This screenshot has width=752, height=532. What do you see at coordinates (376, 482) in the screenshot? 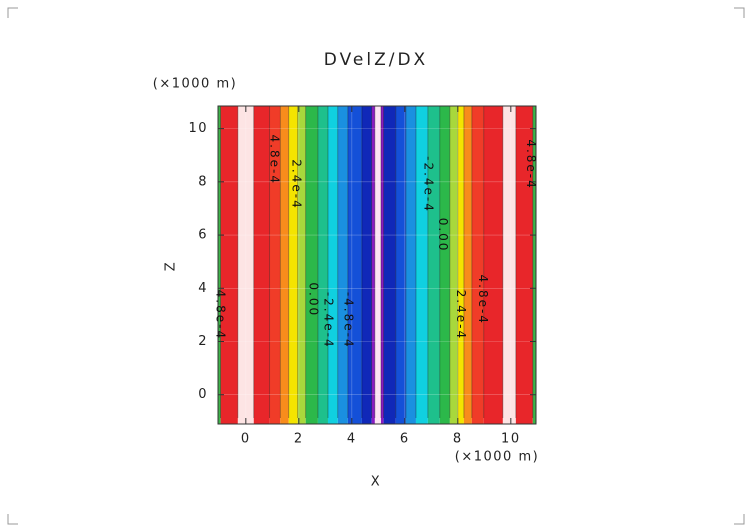
I see `x-axis-label: X` at bounding box center [376, 482].